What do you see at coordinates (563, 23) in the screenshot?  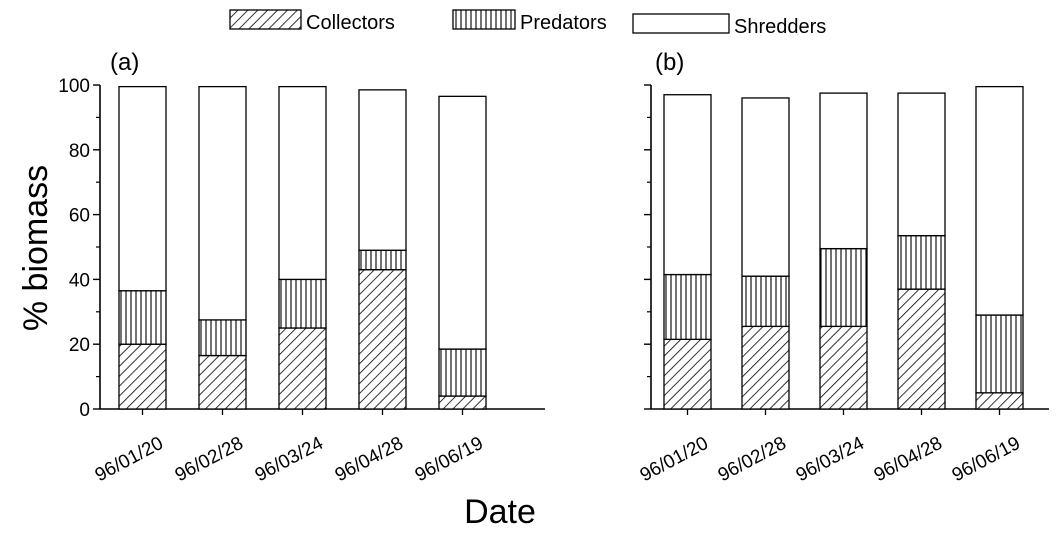 I see `legend-label-predators: Predators` at bounding box center [563, 23].